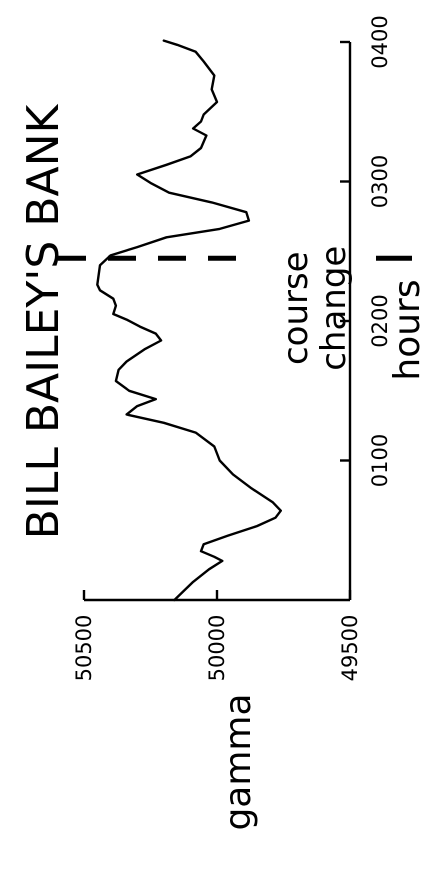  Describe the element at coordinates (296, 308) in the screenshot. I see `annotation-course: course` at that location.